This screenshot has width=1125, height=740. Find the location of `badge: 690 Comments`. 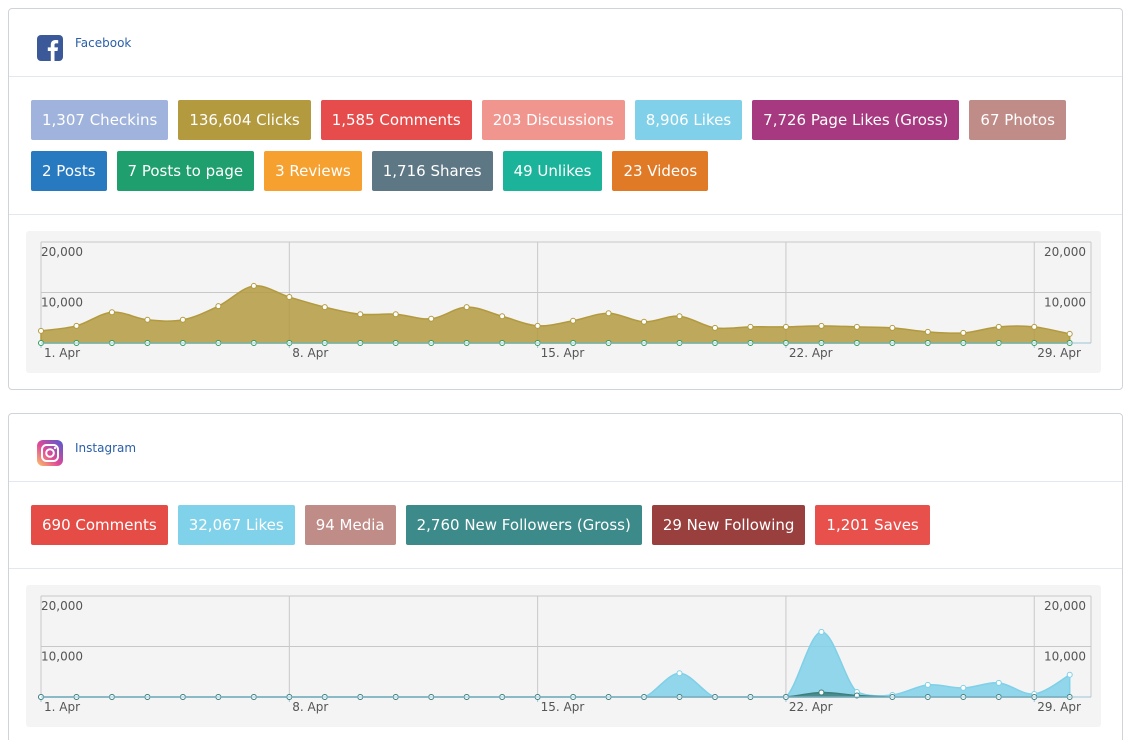

badge: 690 Comments is located at coordinates (99, 525).